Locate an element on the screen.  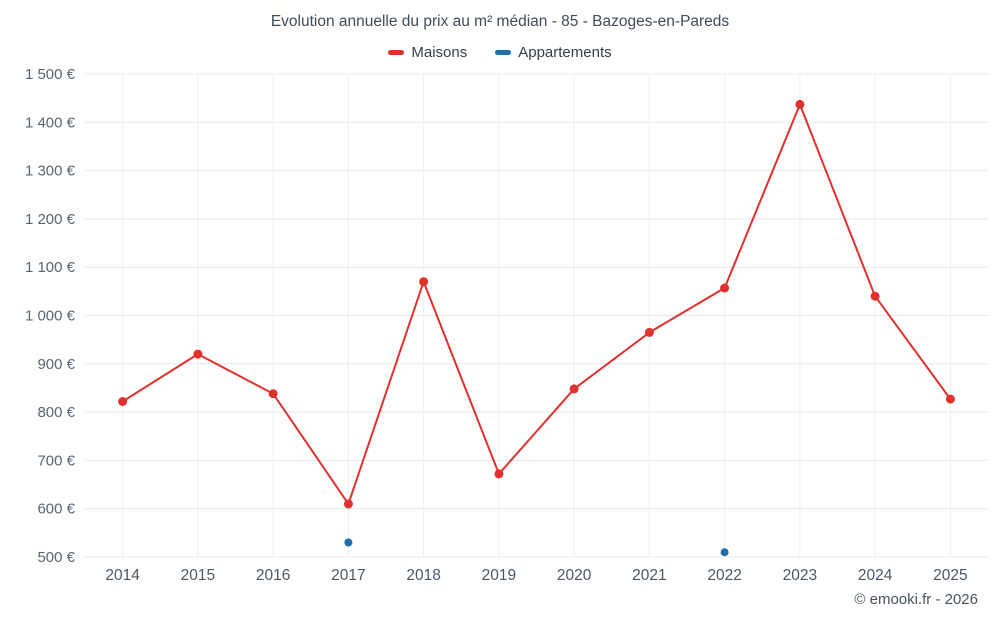
x-tick-label: 2017 is located at coordinates (348, 575).